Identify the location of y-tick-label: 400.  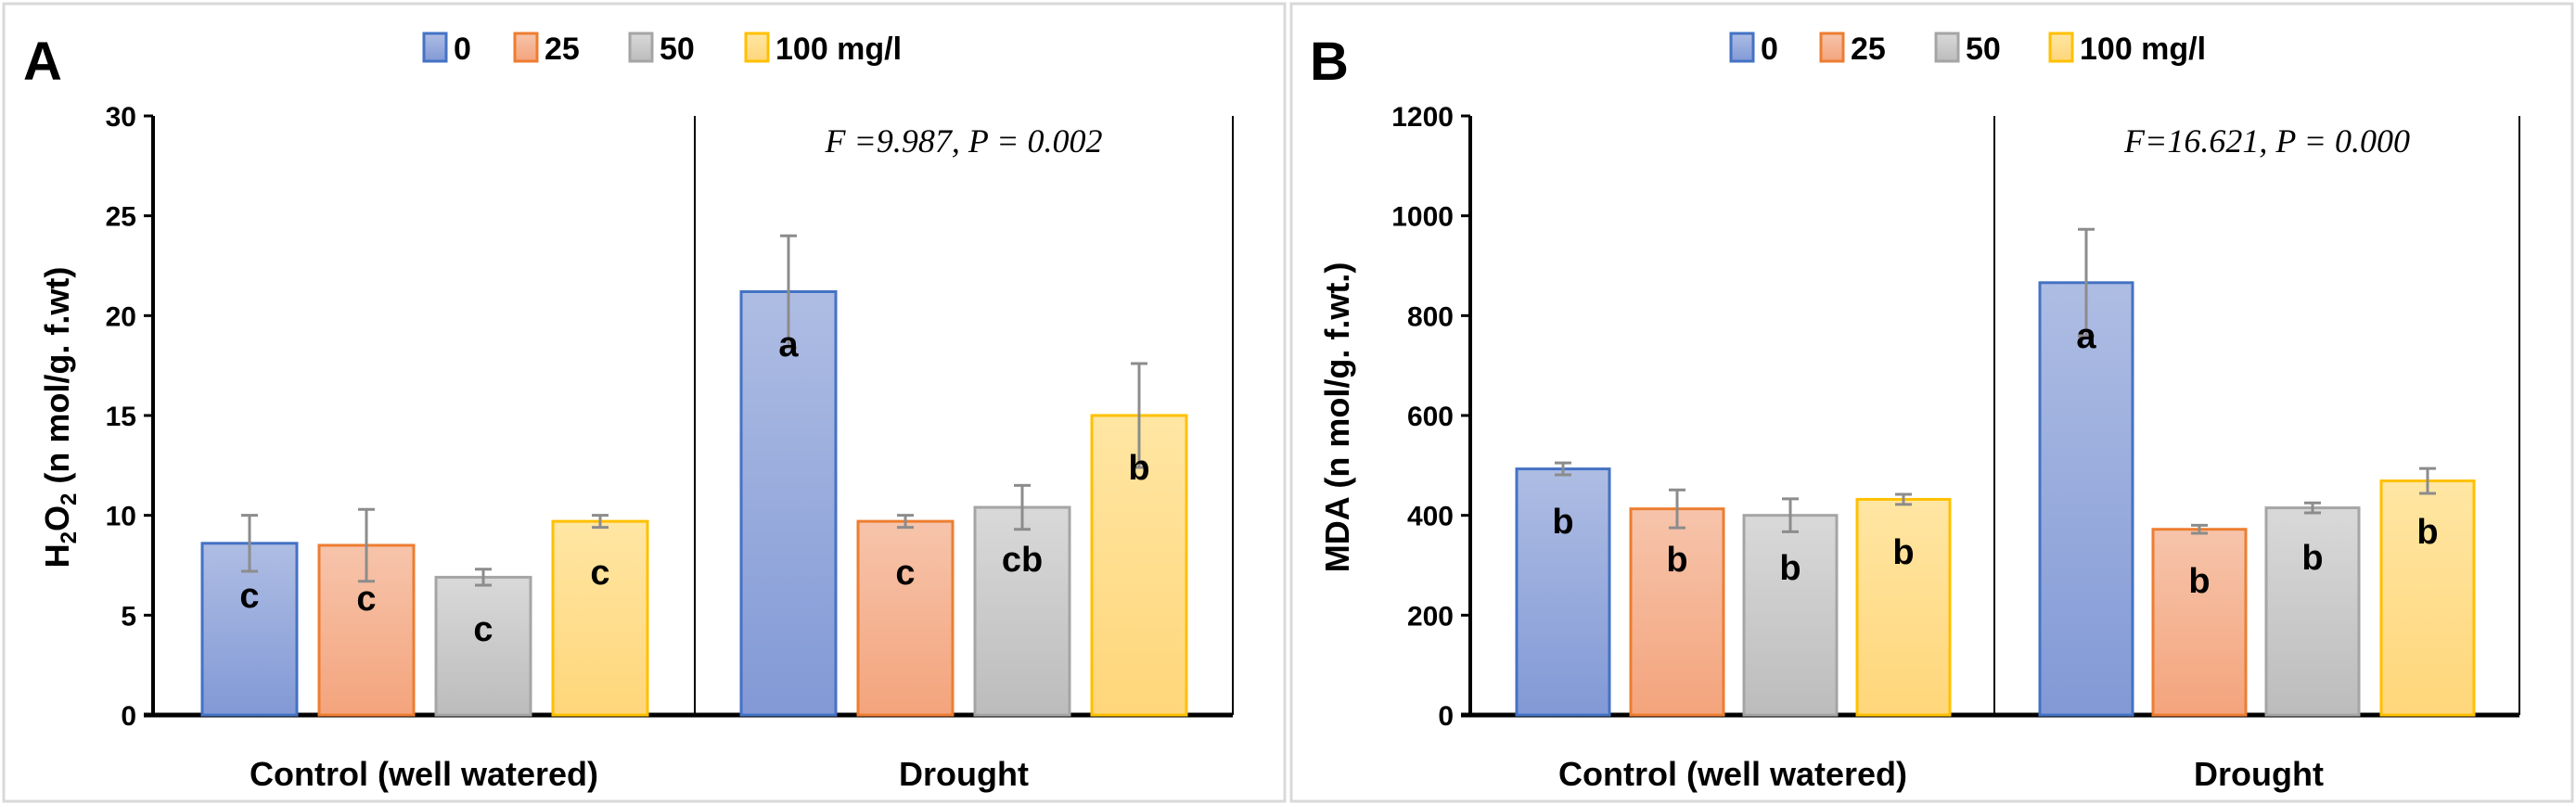
(1430, 517).